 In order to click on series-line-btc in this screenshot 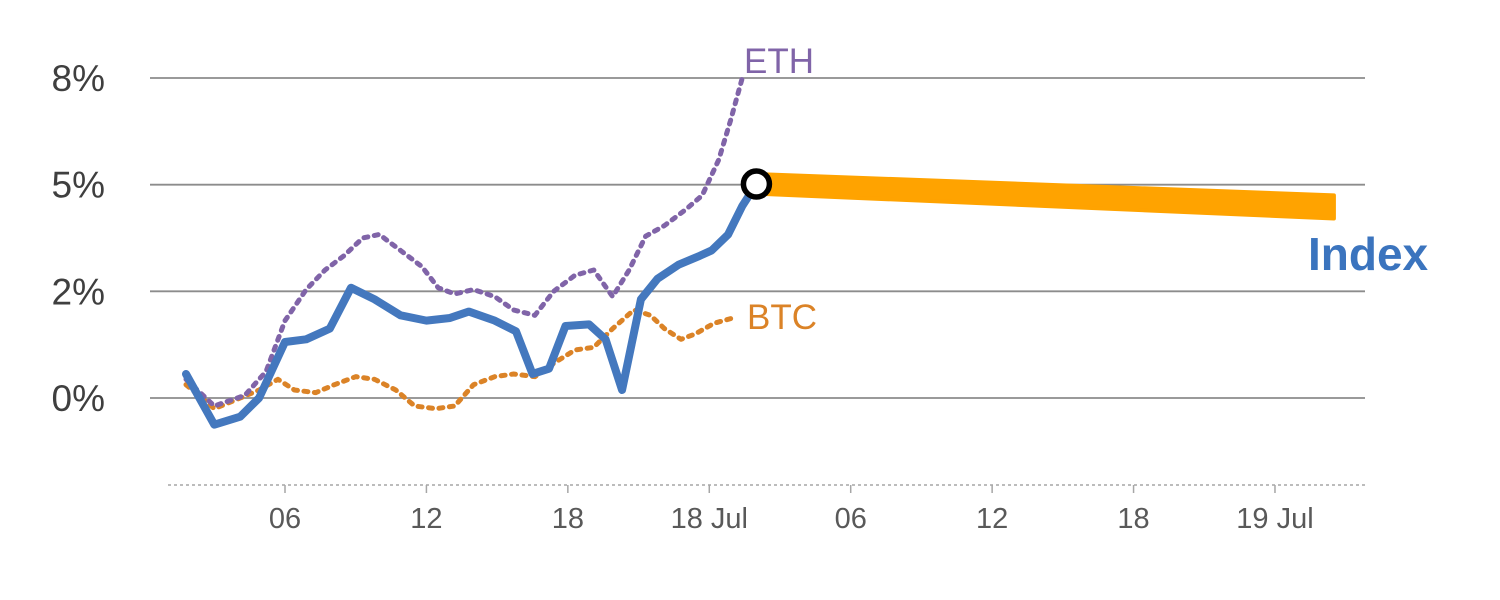, I will do `click(459, 359)`.